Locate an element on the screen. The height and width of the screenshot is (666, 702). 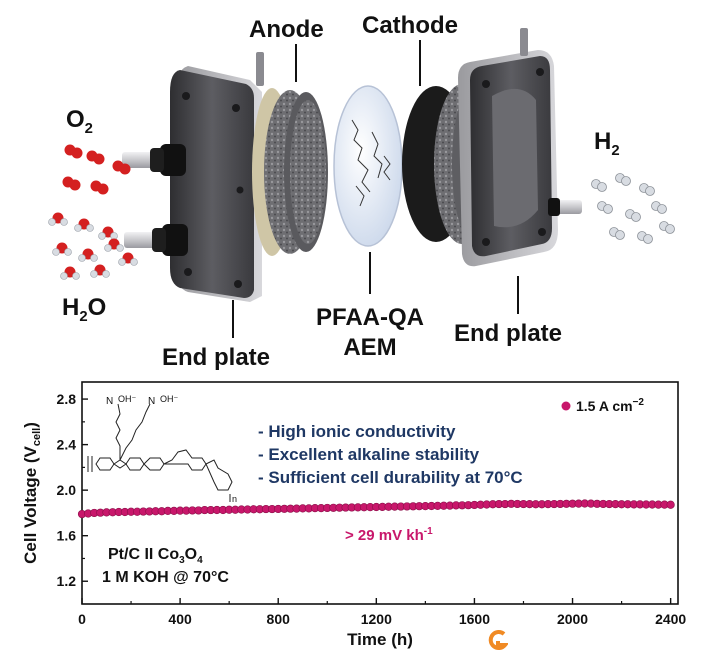
bullet-3: - Sufficient cell durability at 70°C is located at coordinates (390, 477).